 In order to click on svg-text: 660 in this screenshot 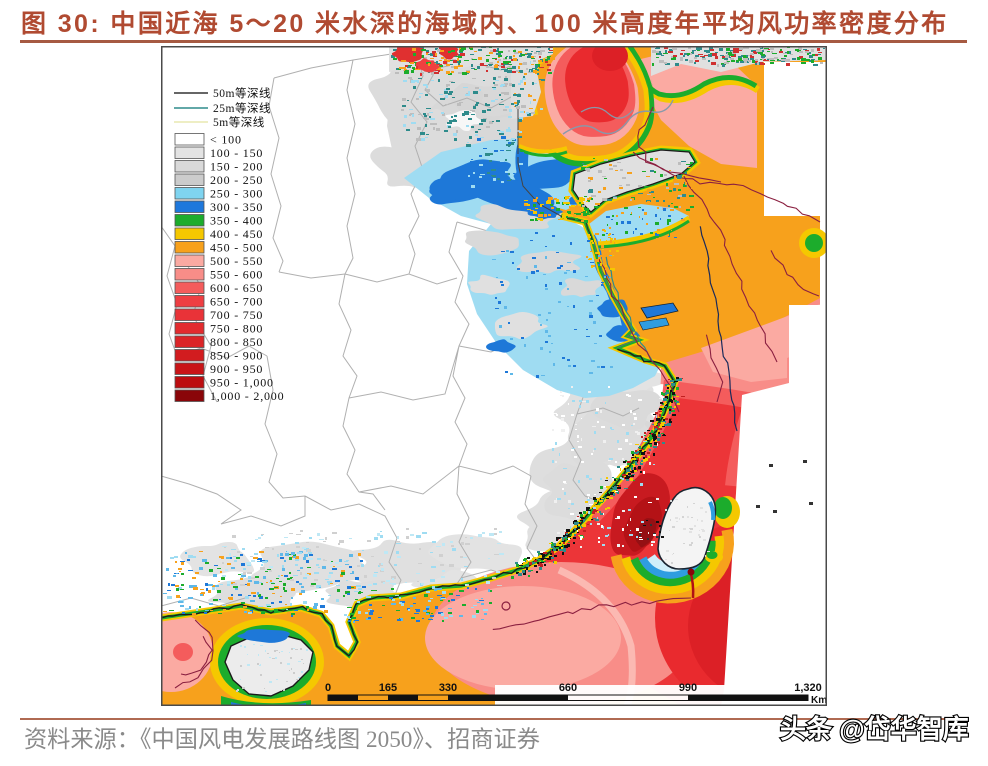, I will do `click(568, 688)`.